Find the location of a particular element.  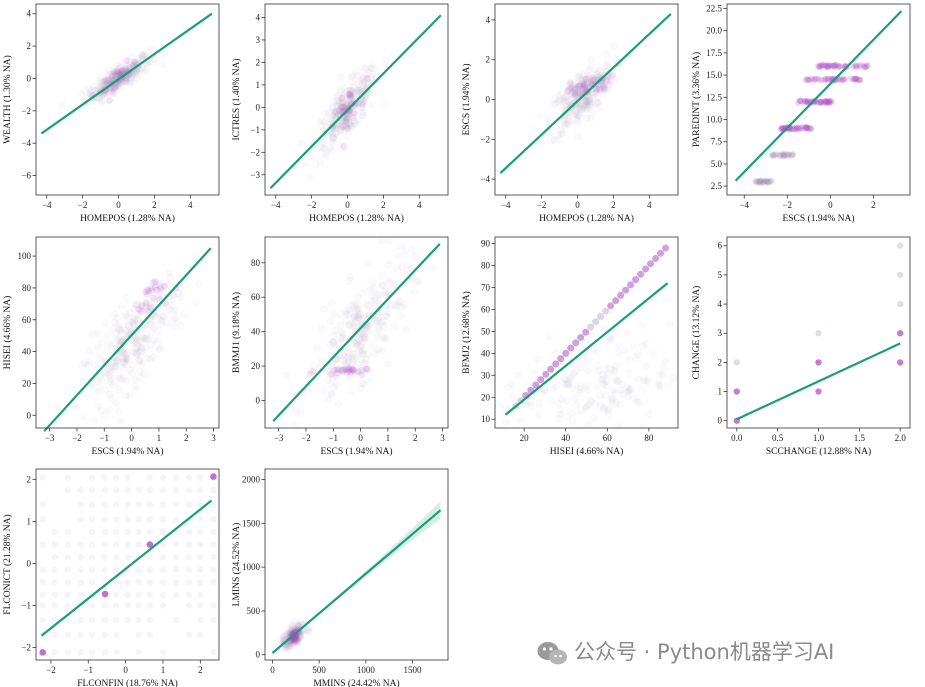

y-tick-label: −4 is located at coordinates (26, 143).